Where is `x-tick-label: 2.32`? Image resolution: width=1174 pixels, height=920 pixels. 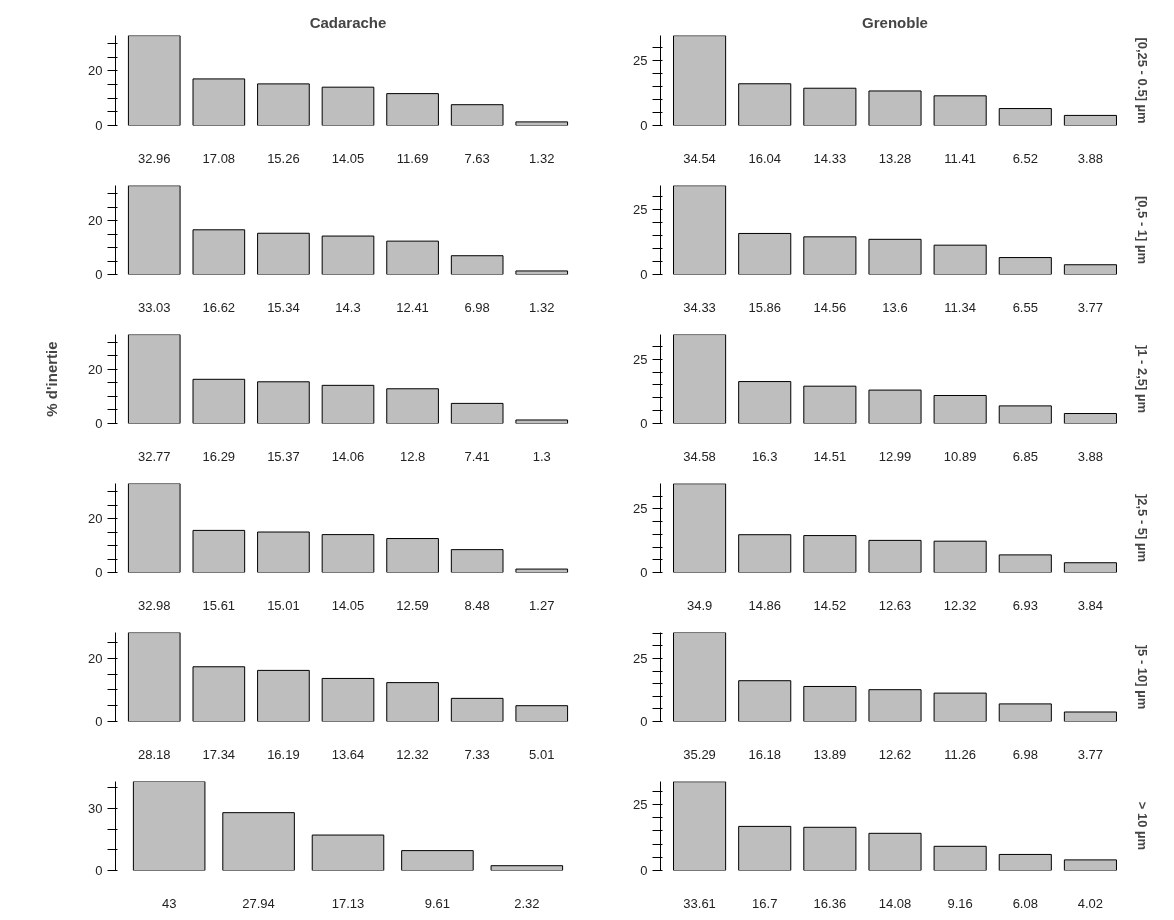
x-tick-label: 2.32 is located at coordinates (527, 903).